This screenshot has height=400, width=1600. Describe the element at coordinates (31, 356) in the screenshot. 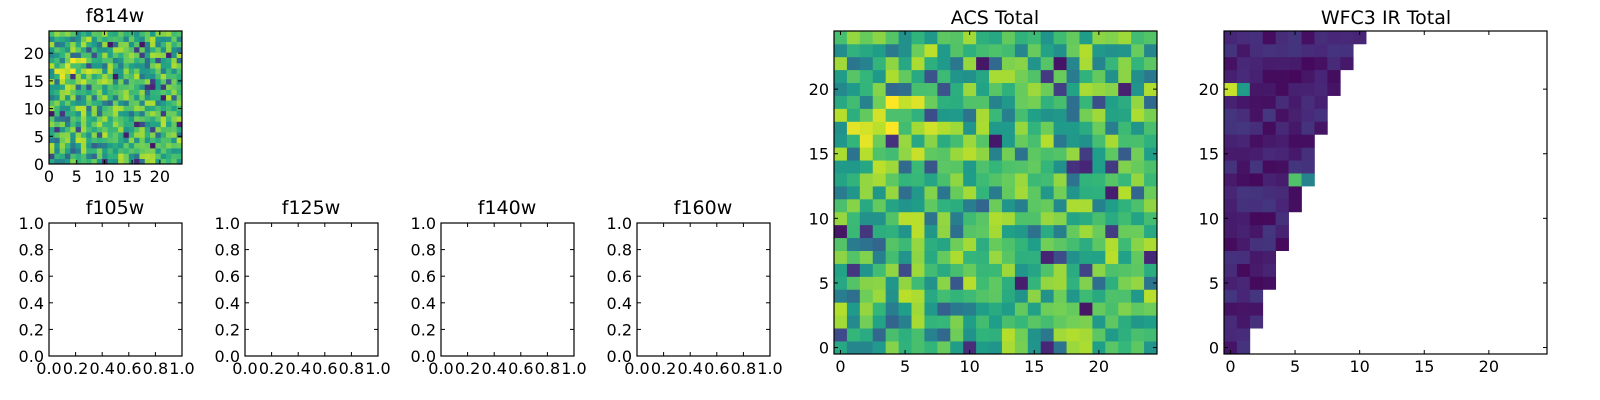

I see `y-tick-label: 0.0` at that location.